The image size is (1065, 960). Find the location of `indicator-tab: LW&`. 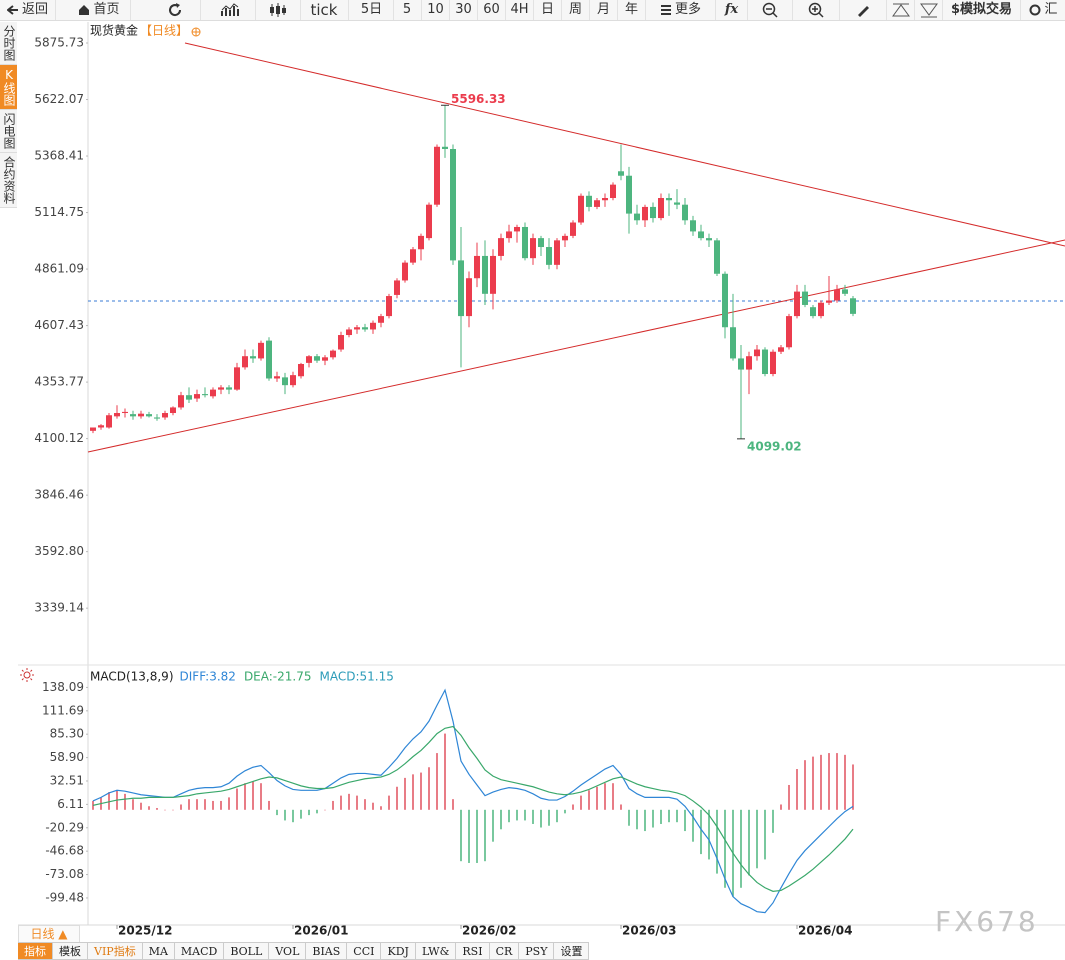

indicator-tab: LW& is located at coordinates (436, 951).